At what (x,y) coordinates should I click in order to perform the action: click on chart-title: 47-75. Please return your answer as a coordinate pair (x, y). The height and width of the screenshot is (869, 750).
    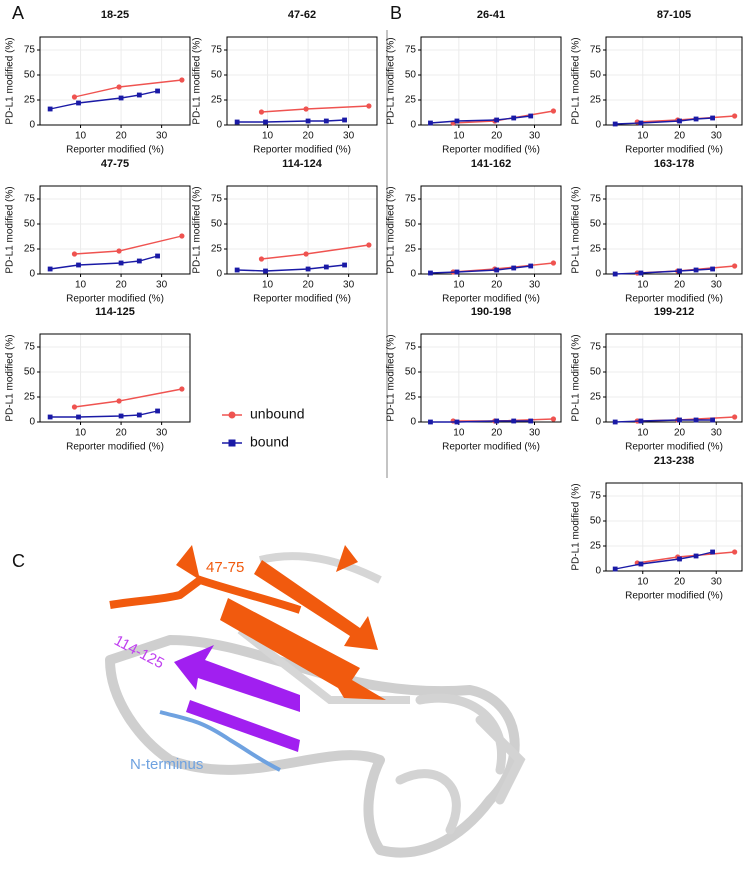
    Looking at the image, I should click on (115, 164).